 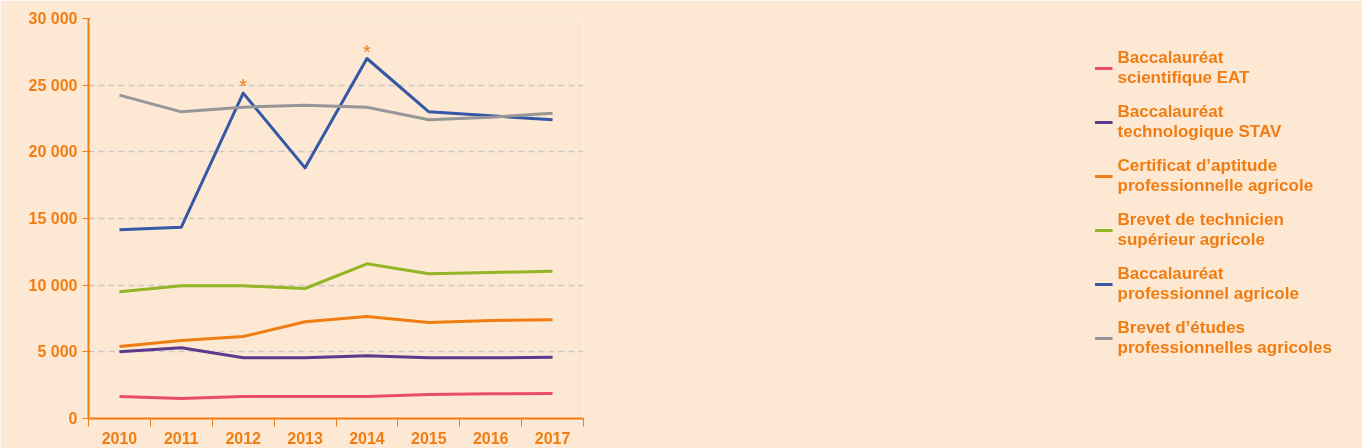 I want to click on x-tick-label: 2015, so click(x=429, y=438).